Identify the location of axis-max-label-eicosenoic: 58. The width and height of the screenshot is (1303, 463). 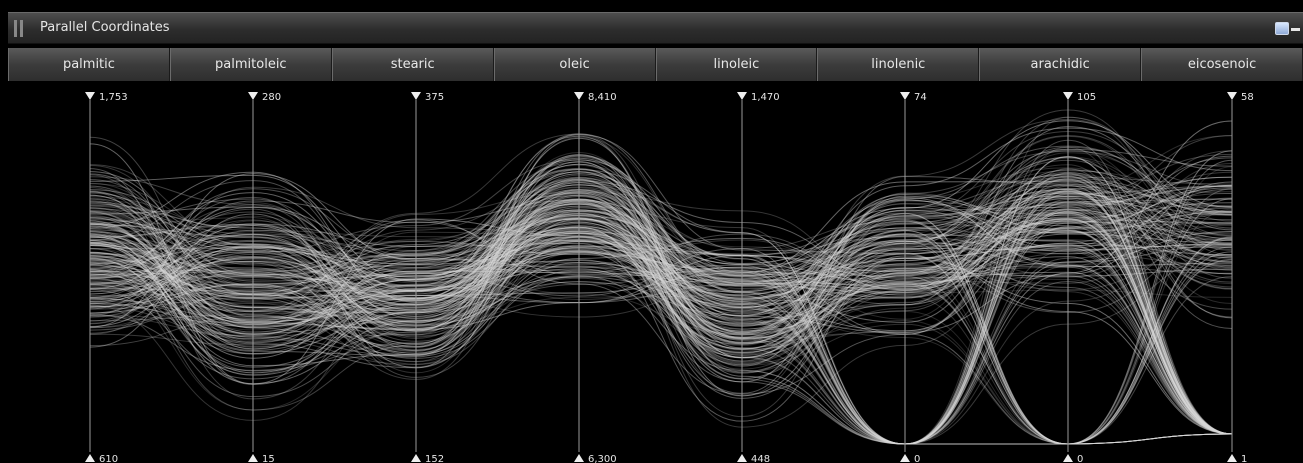
(1247, 97).